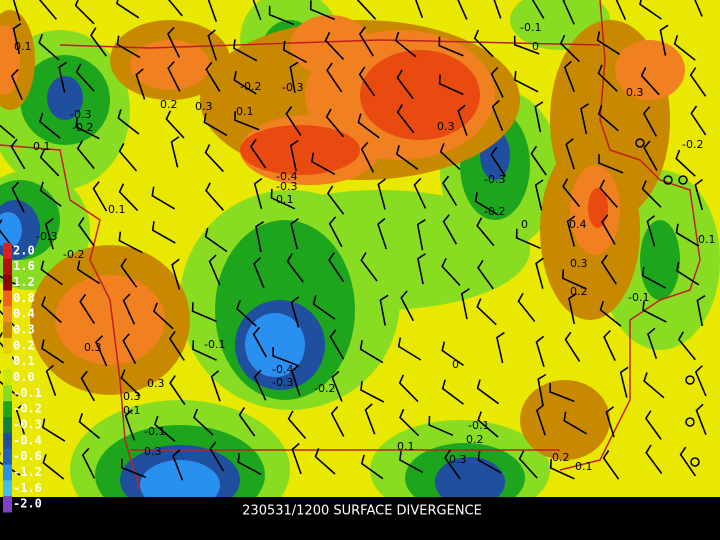 This screenshot has width=720, height=540. I want to click on legend-label: 0.0, so click(24, 377).